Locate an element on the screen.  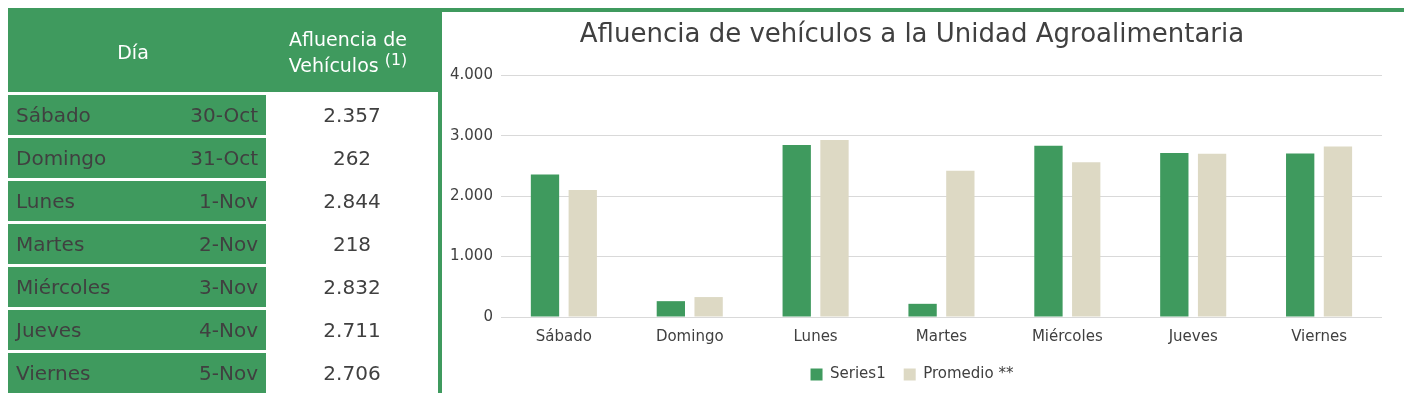
text: 5-Nov is located at coordinates (228, 373).